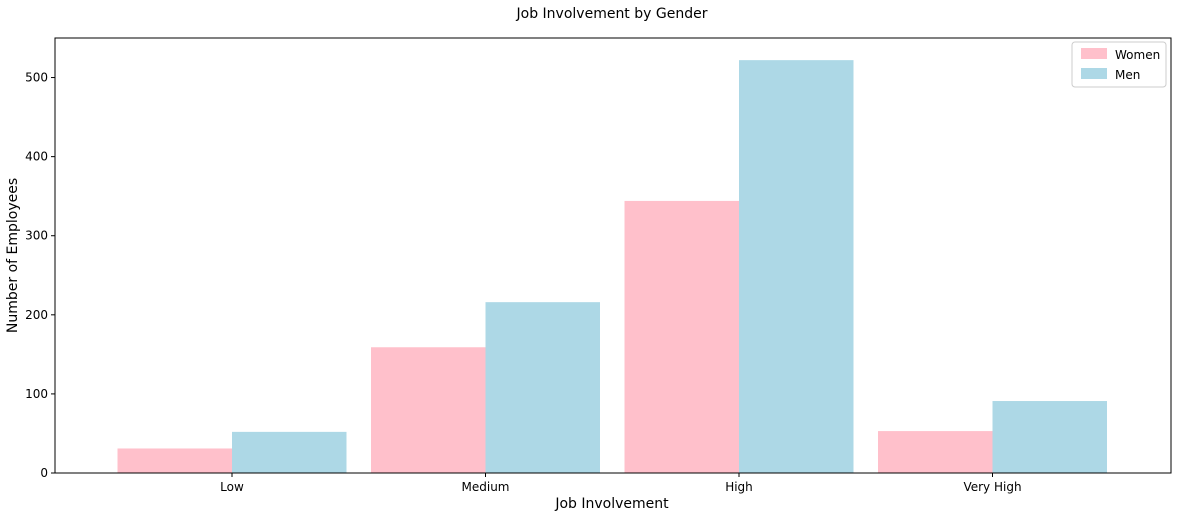 This screenshot has width=1178, height=518. Describe the element at coordinates (44, 473) in the screenshot. I see `y-tick-label: 0` at that location.